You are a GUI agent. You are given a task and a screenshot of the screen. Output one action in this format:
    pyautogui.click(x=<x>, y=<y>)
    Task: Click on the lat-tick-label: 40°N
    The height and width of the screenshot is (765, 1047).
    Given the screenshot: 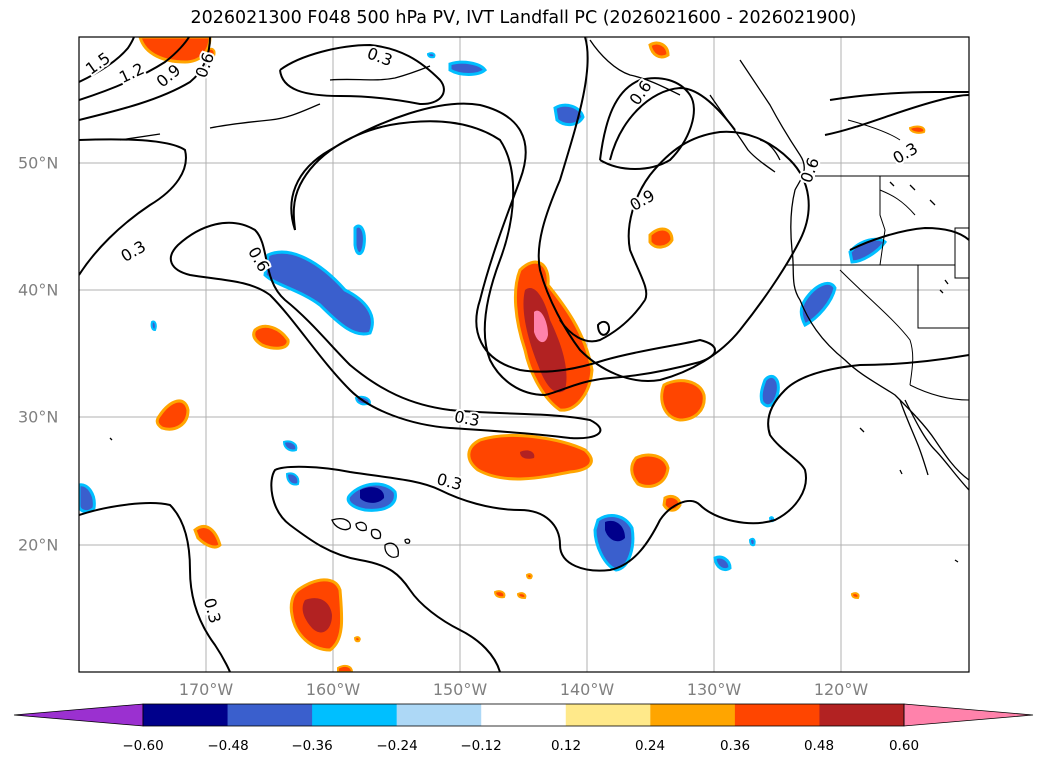 What is the action you would take?
    pyautogui.click(x=38, y=290)
    